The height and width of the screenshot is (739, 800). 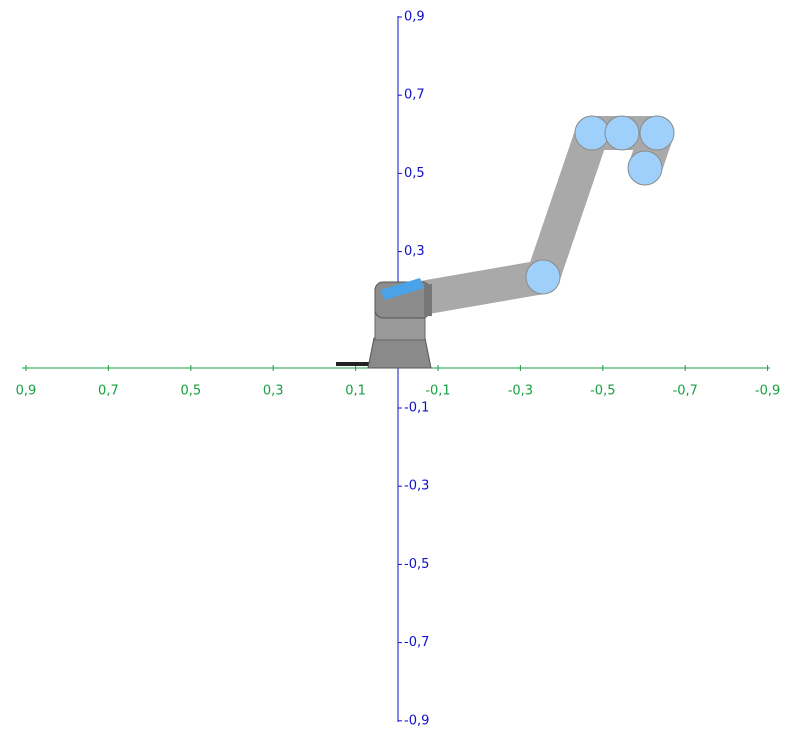 What do you see at coordinates (600, 205) in the screenshot?
I see `joints` at bounding box center [600, 205].